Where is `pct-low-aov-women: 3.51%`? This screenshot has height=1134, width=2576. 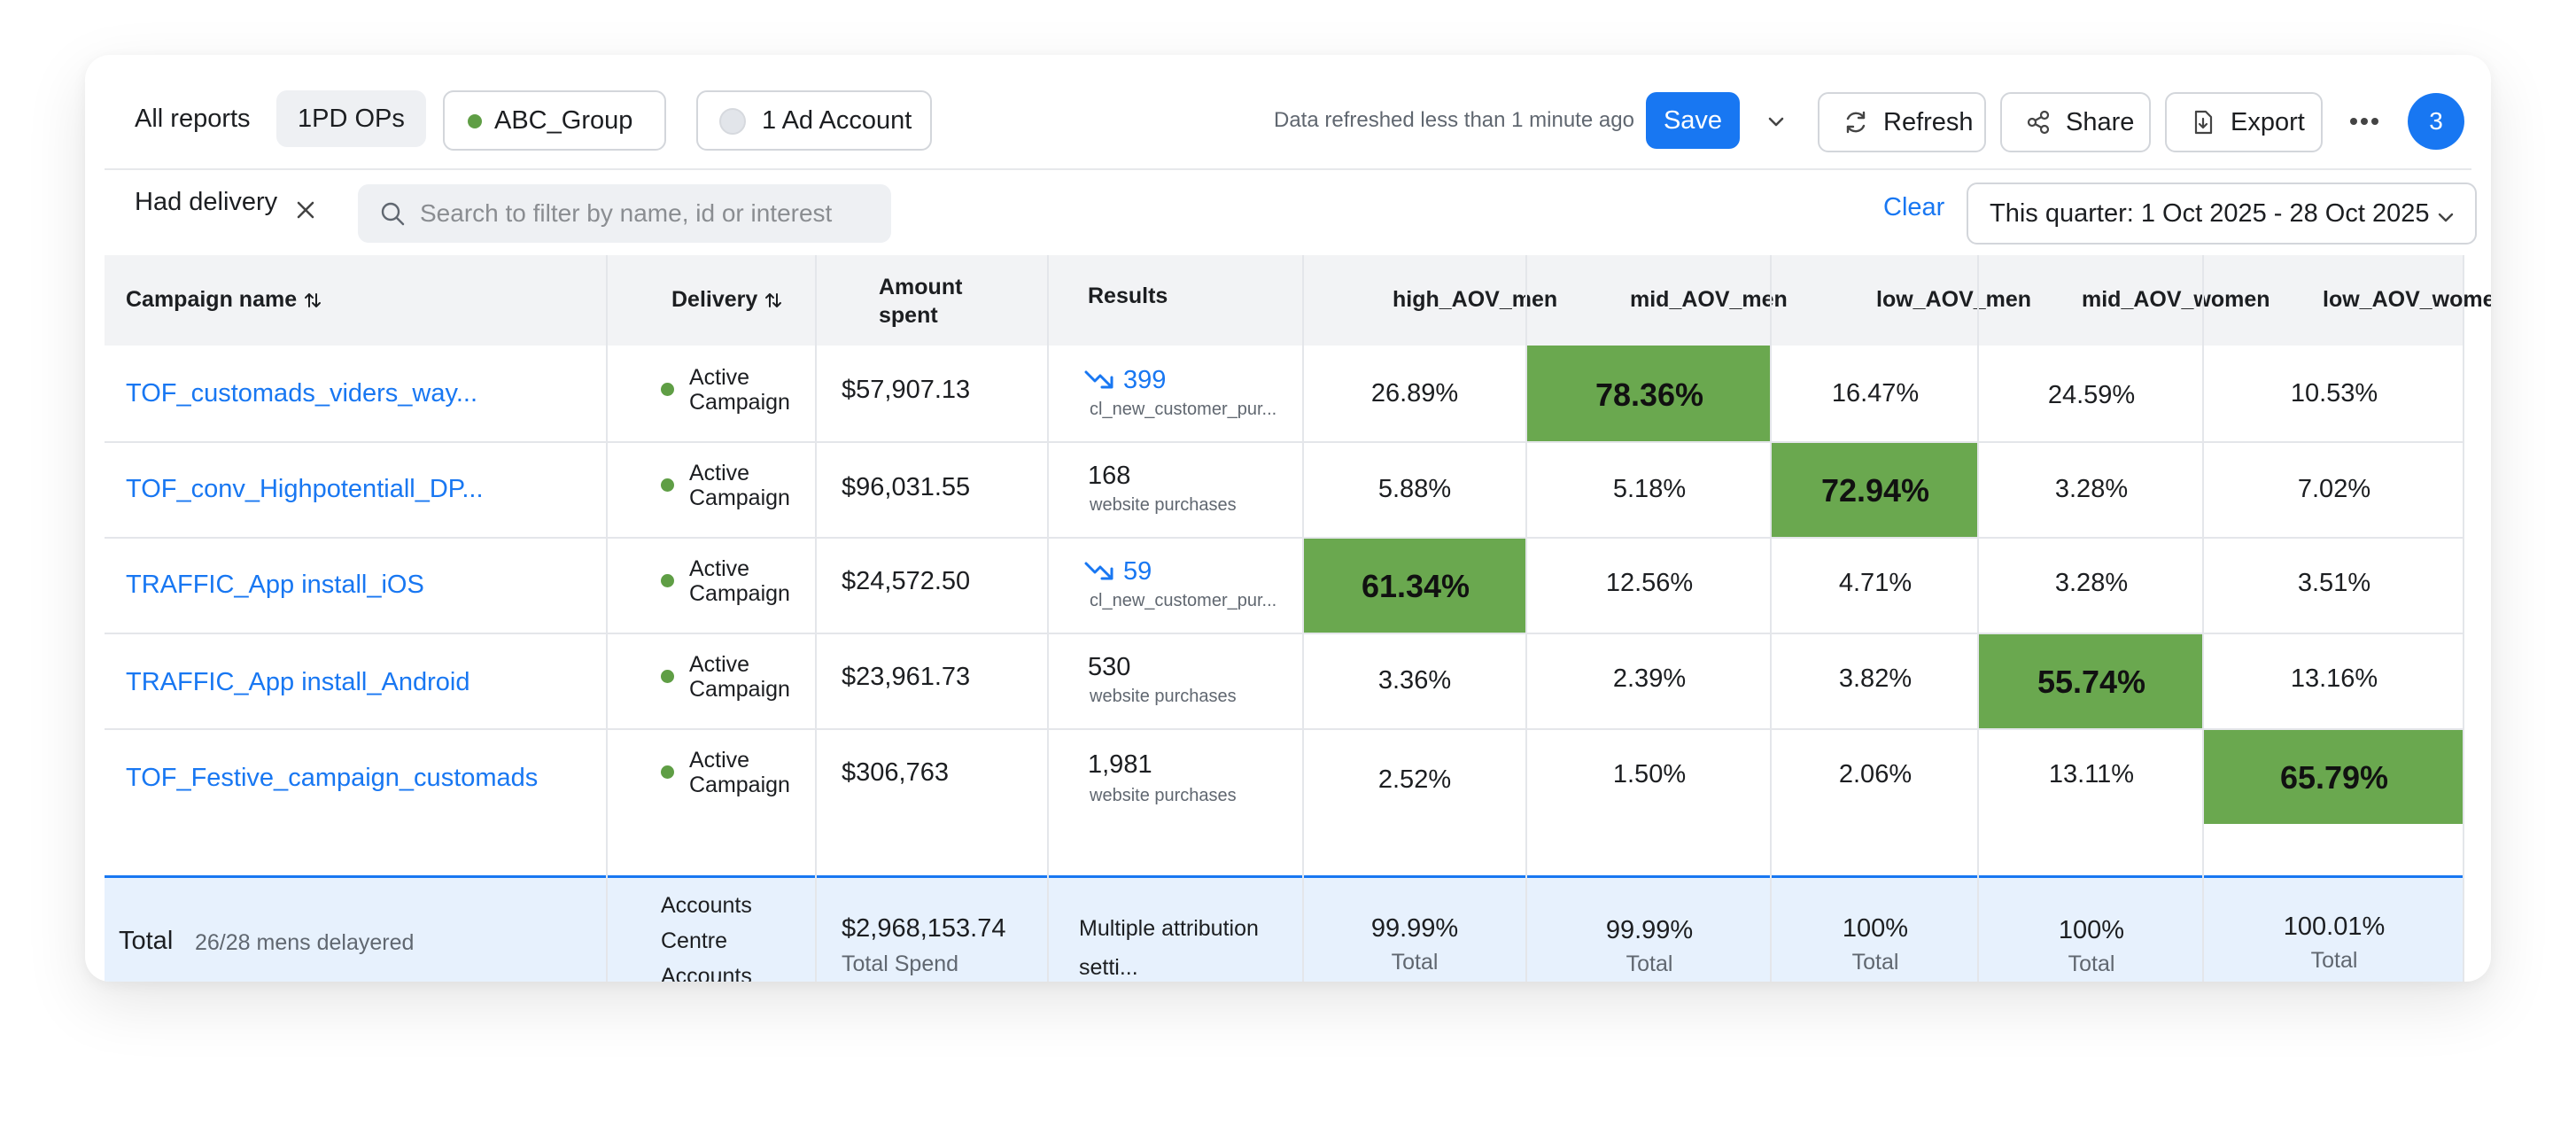 pct-low-aov-women: 3.51% is located at coordinates (2334, 583).